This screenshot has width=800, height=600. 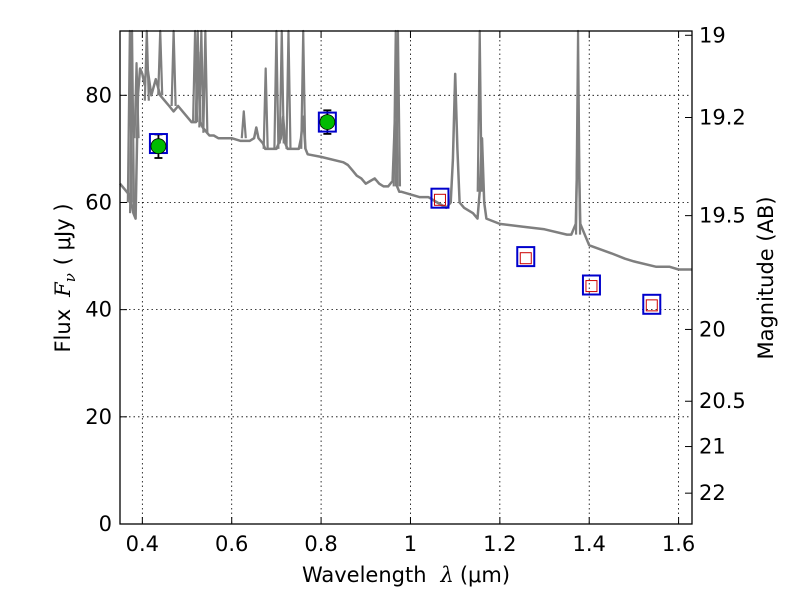 What do you see at coordinates (499, 544) in the screenshot?
I see `x-tick-label: 1.2` at bounding box center [499, 544].